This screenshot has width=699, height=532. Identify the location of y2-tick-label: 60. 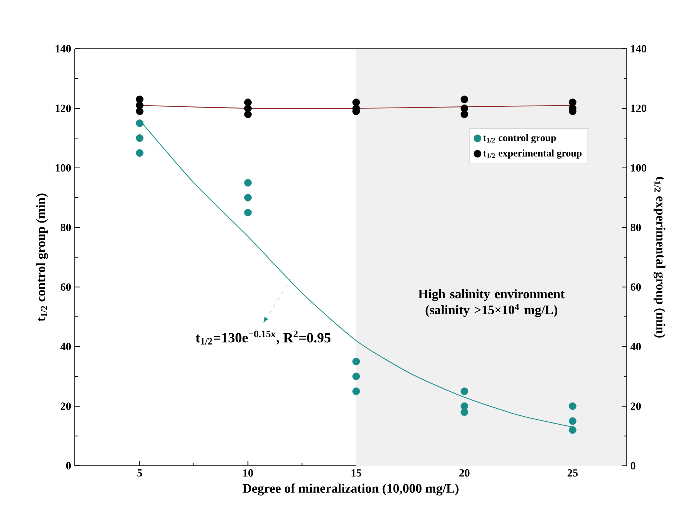
(636, 287).